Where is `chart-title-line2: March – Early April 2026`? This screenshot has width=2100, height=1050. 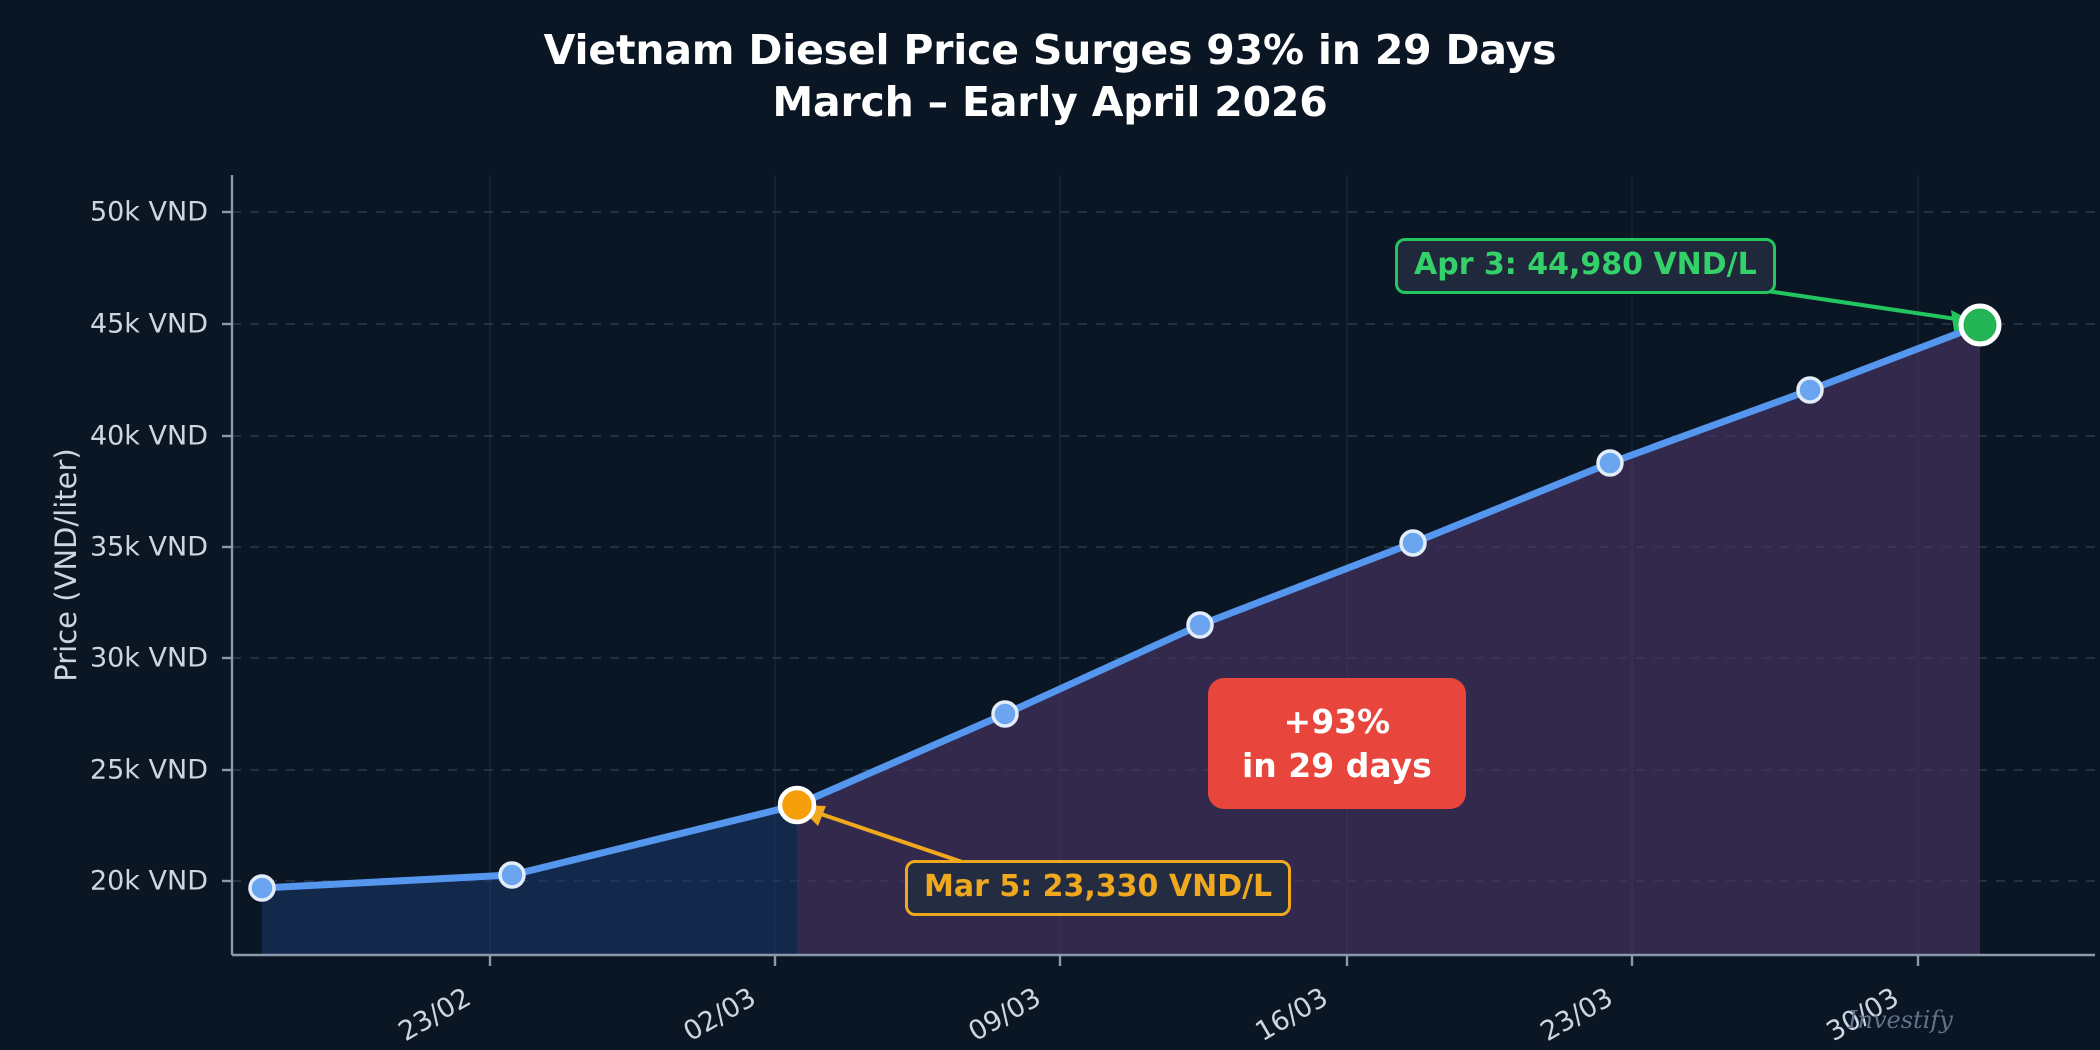 chart-title-line2: March – Early April 2026 is located at coordinates (1050, 102).